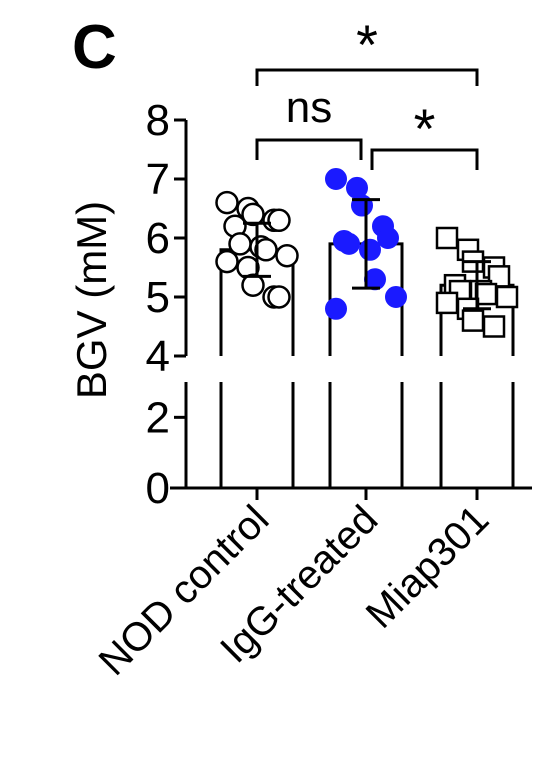 The height and width of the screenshot is (784, 546). I want to click on significance-layer: ns * *, so click(367, 91).